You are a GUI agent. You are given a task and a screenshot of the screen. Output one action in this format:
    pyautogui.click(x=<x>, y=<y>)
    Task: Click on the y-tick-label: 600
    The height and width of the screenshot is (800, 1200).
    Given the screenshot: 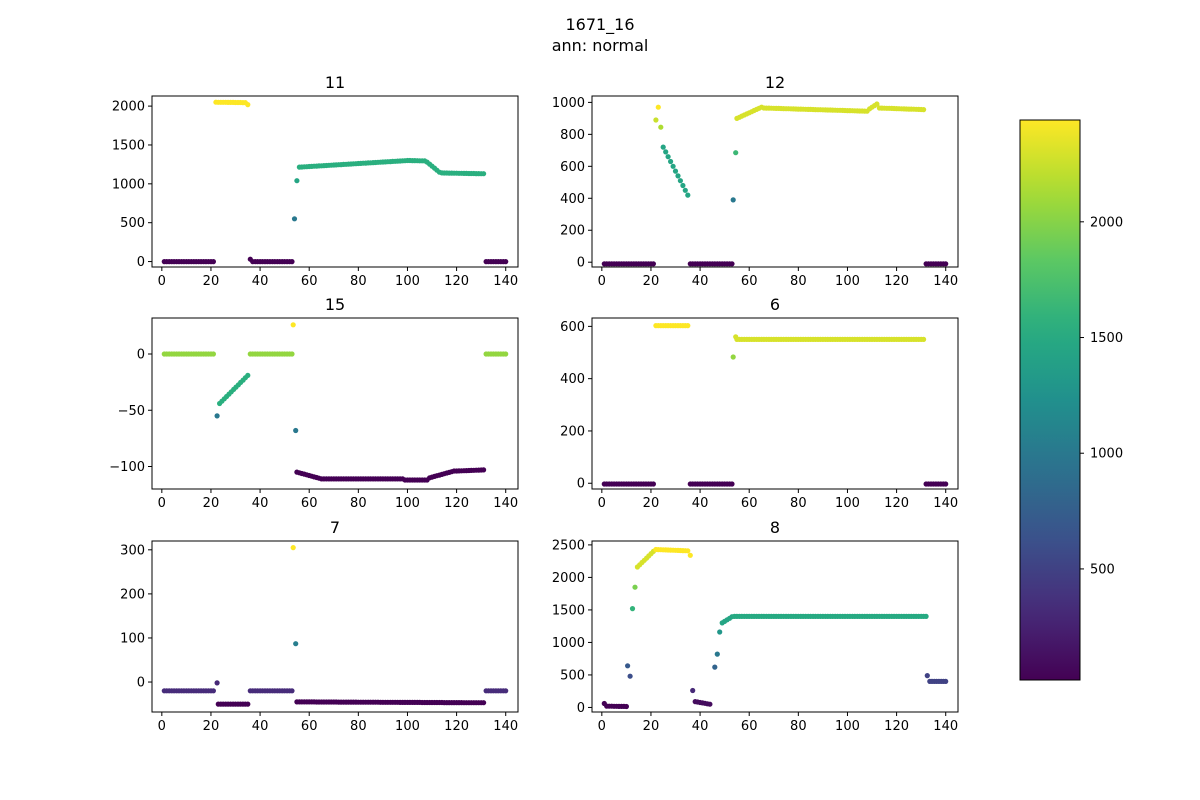 What is the action you would take?
    pyautogui.click(x=572, y=327)
    